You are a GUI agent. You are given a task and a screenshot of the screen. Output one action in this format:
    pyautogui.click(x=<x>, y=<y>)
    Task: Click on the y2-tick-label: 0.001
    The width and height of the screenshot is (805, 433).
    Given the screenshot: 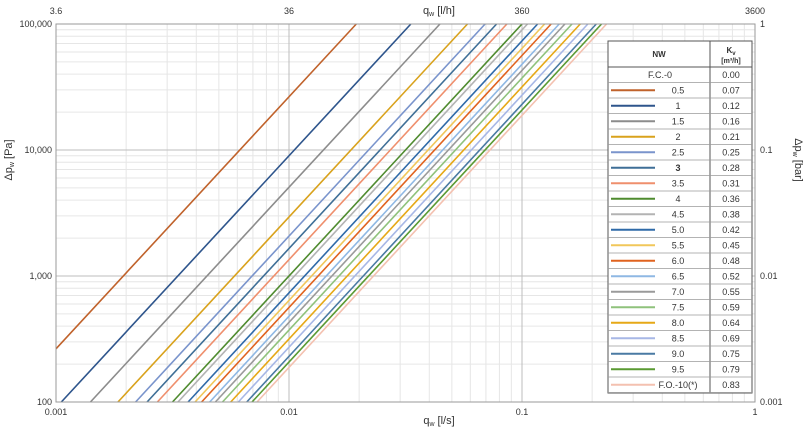 What is the action you would take?
    pyautogui.click(x=771, y=402)
    